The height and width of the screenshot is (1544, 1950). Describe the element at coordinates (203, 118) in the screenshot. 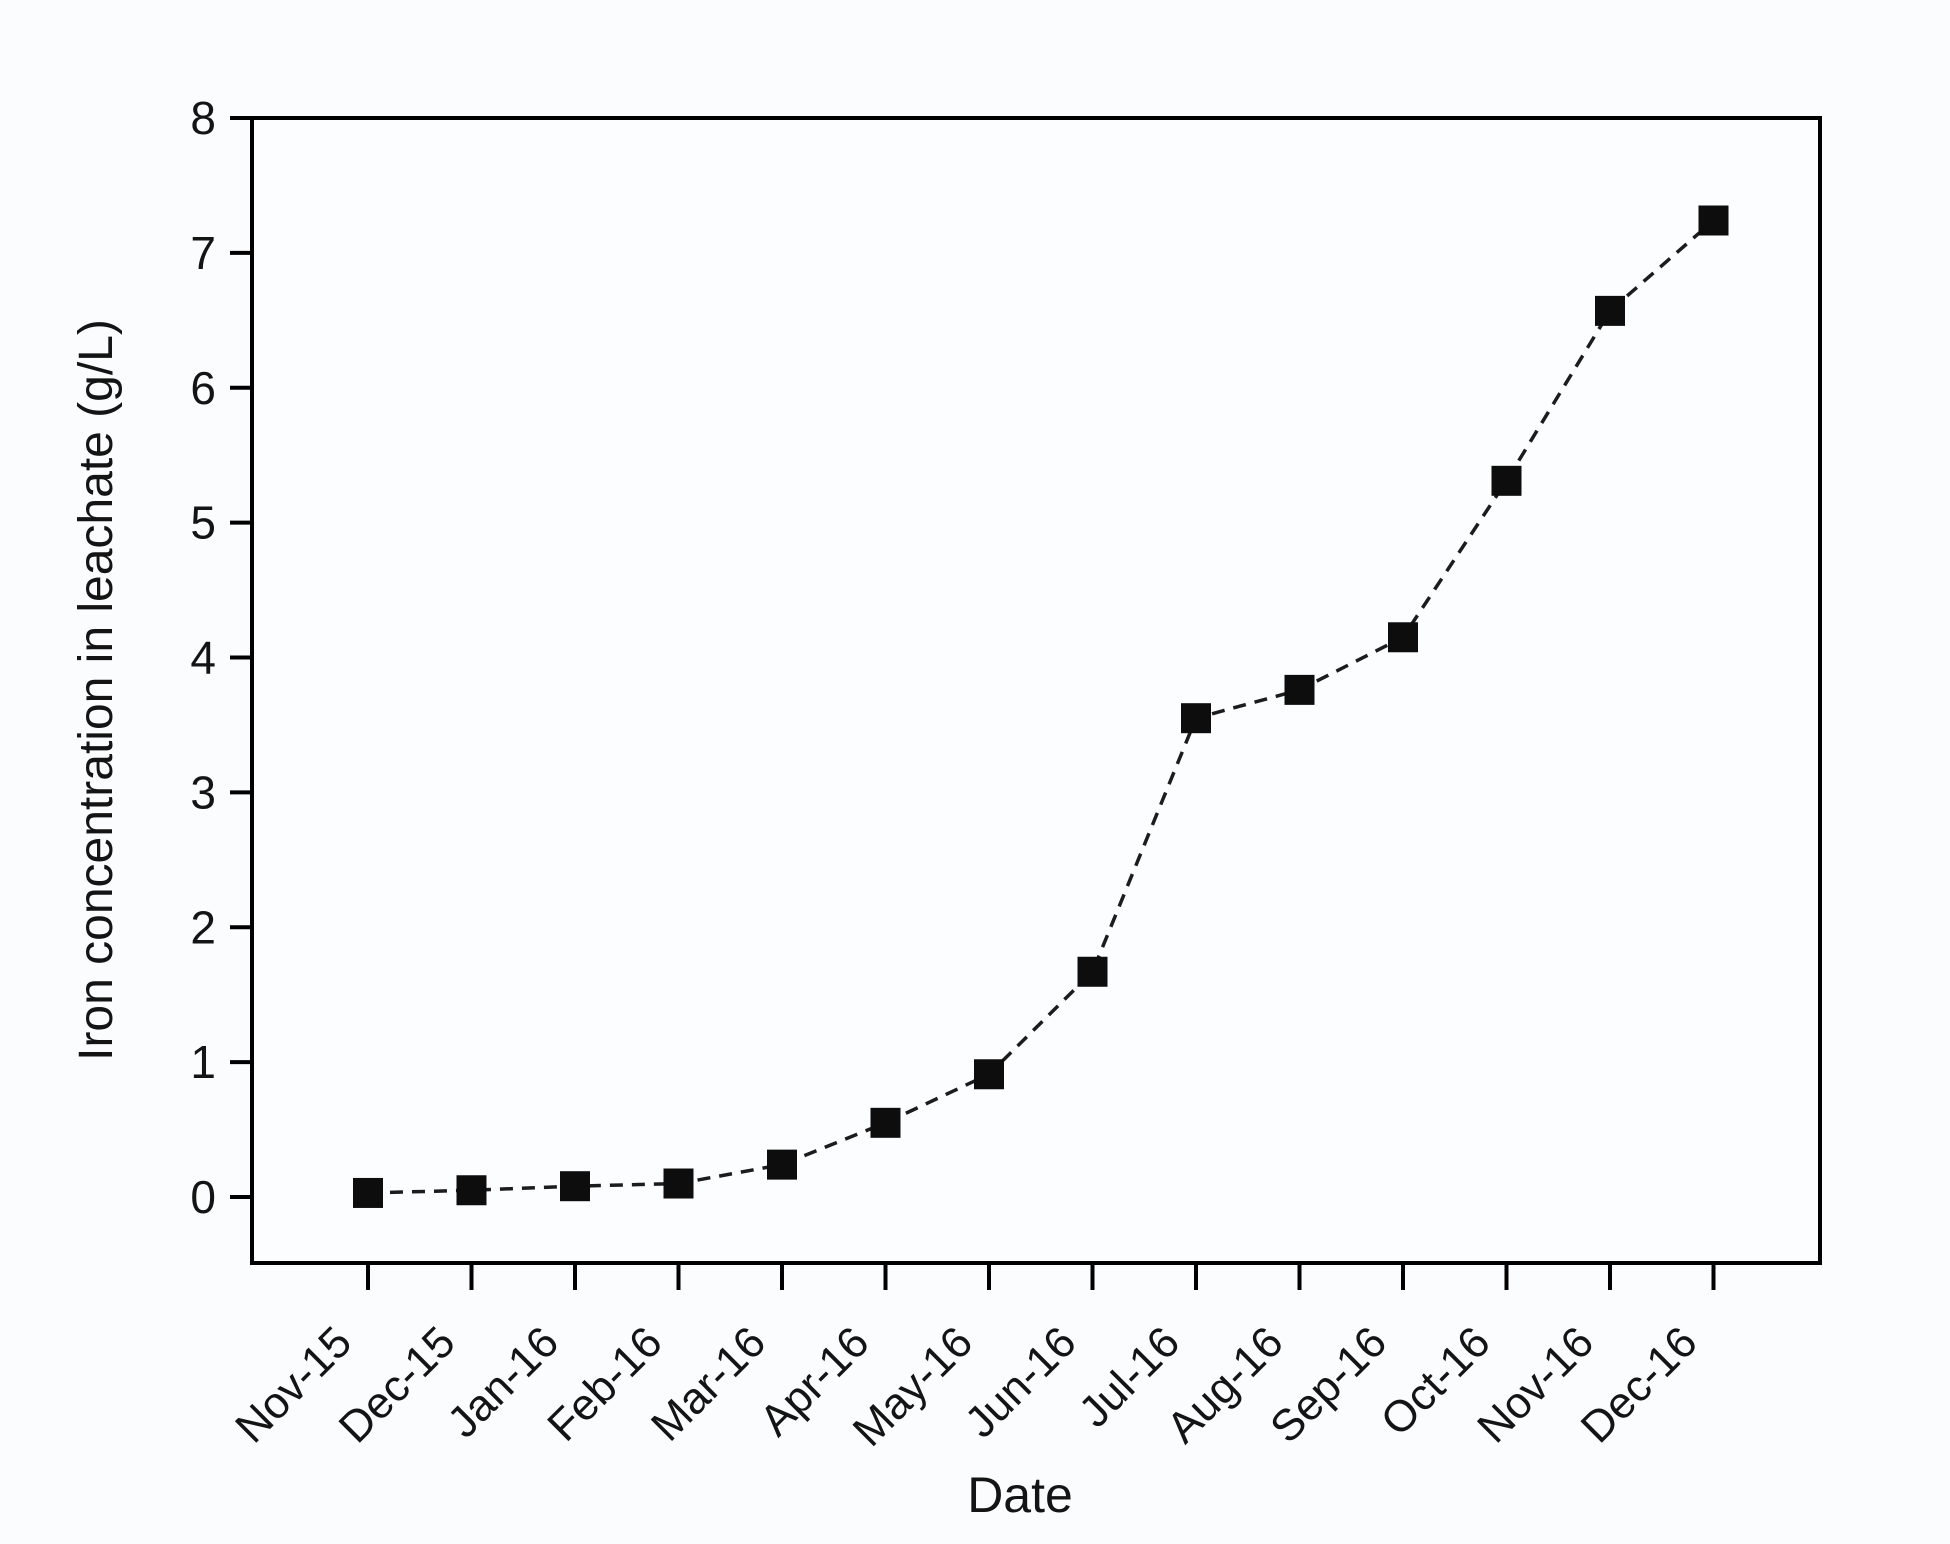

I see `y-tick-label: 8` at that location.